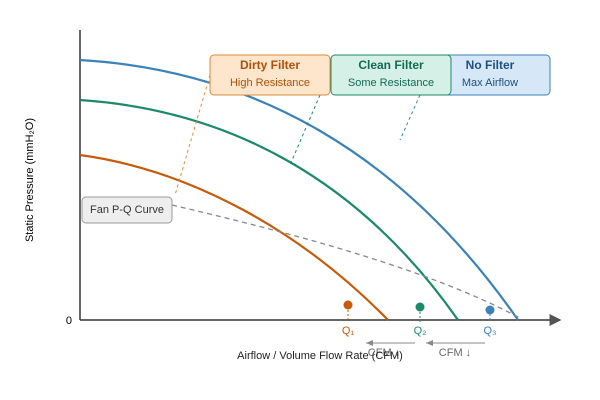 This screenshot has width=600, height=400. I want to click on callout-subtitle: Max Airflow, so click(490, 83).